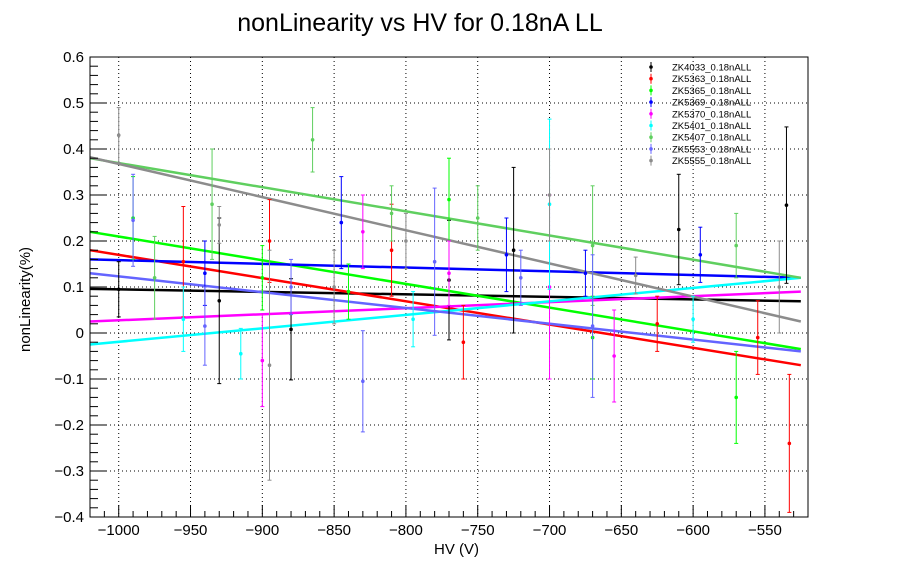  Describe the element at coordinates (73, 287) in the screenshot. I see `y-tick-label: 0.1` at that location.